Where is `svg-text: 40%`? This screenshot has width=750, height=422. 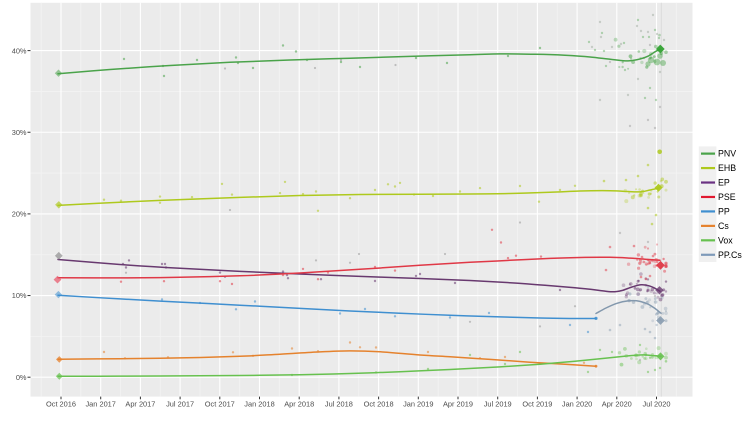
svg-text: 40% is located at coordinates (19, 50).